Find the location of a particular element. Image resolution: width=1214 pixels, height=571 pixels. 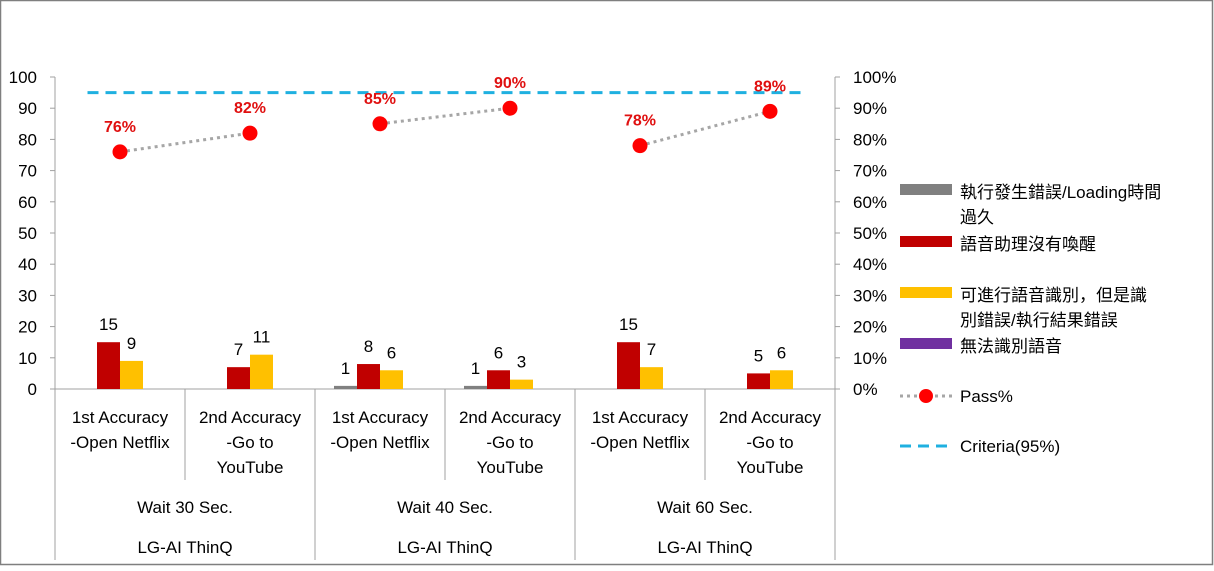

x-group-label: Wait 40 Sec. is located at coordinates (445, 507).